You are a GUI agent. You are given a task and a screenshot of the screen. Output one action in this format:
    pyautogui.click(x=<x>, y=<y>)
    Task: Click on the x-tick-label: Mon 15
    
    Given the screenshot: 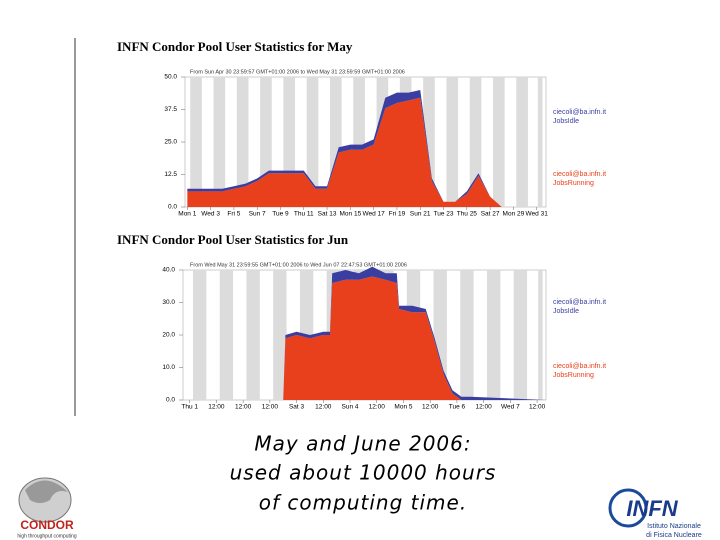 What is the action you would take?
    pyautogui.click(x=351, y=214)
    